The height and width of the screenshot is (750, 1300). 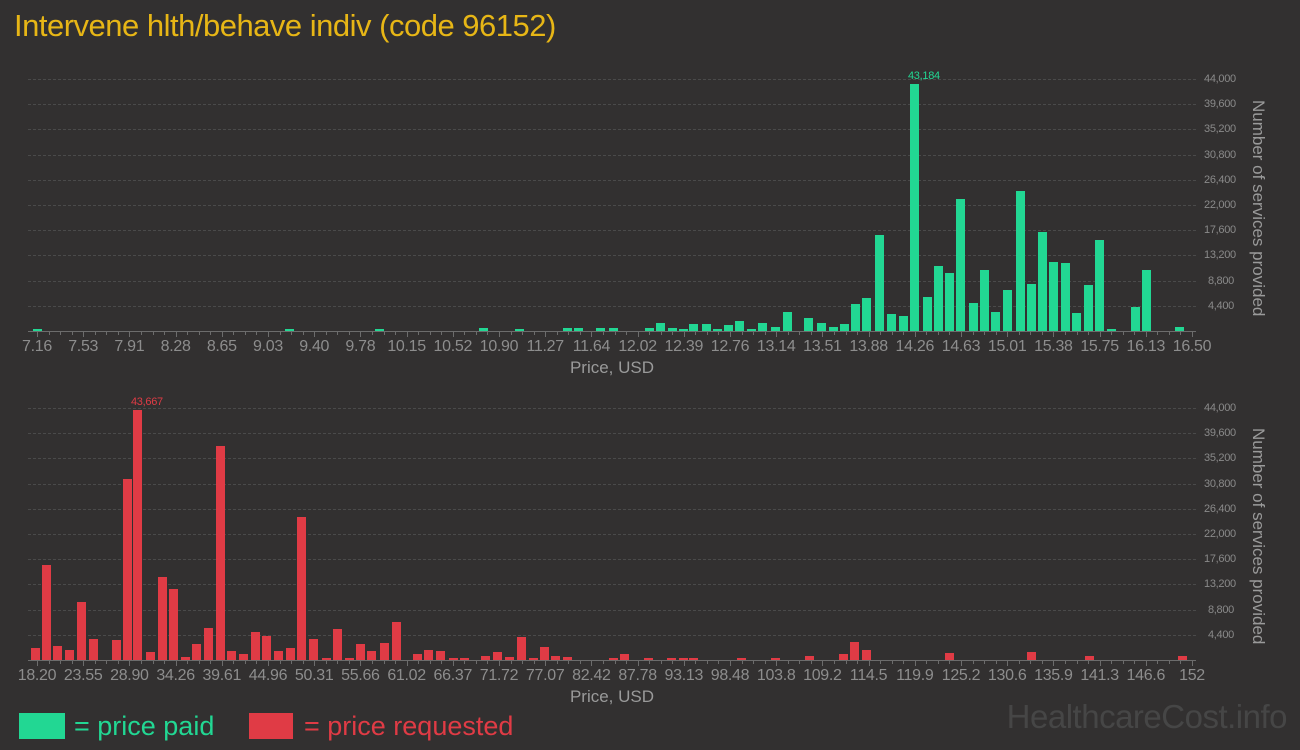 What do you see at coordinates (776, 346) in the screenshot?
I see `x-tick-label: 13.14` at bounding box center [776, 346].